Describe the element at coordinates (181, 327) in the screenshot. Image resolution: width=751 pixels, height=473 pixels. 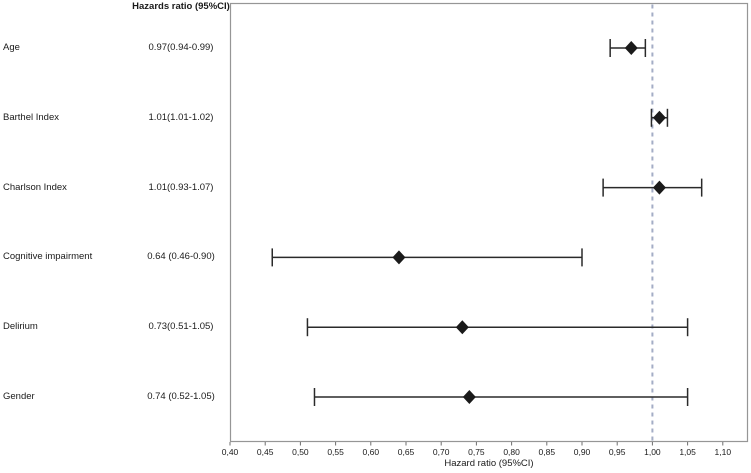
I see `row-ci-value: 0.73(0.51-1.05)` at that location.